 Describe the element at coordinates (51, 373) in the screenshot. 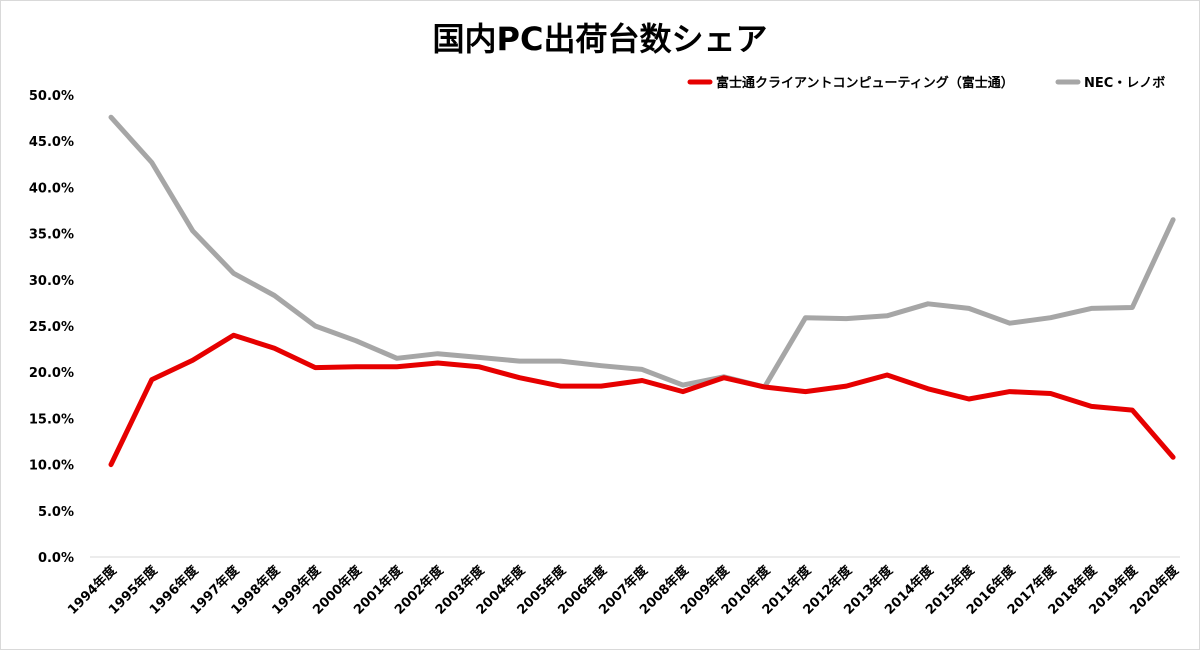

I see `y-tick-label: 20.0%` at that location.